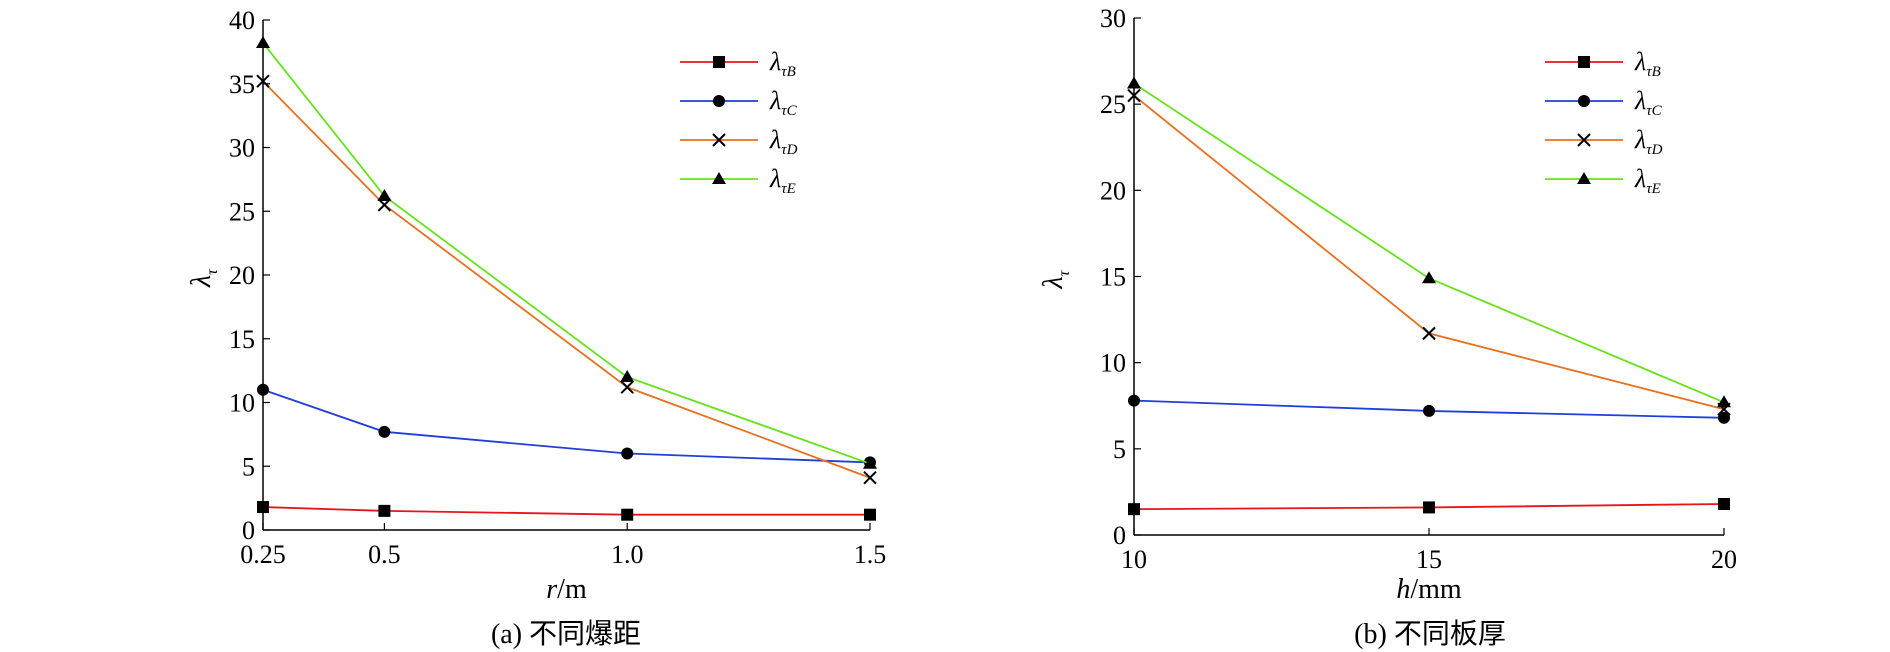  What do you see at coordinates (1724, 559) in the screenshot?
I see `x-tick-label: 20` at bounding box center [1724, 559].